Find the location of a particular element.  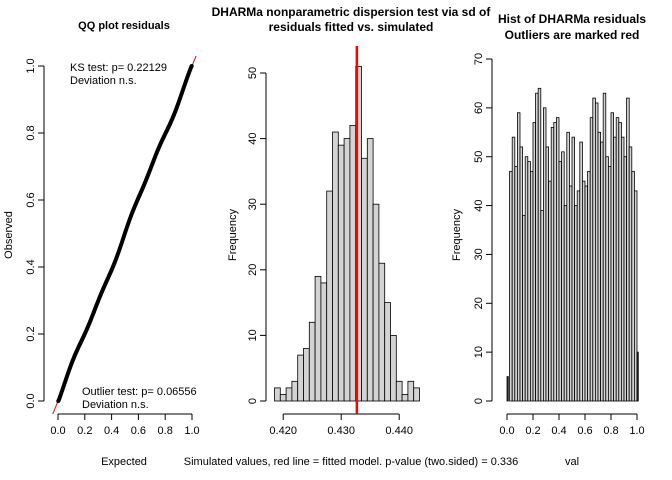

dispersion-x-tick-label: 0.430 is located at coordinates (341, 431).